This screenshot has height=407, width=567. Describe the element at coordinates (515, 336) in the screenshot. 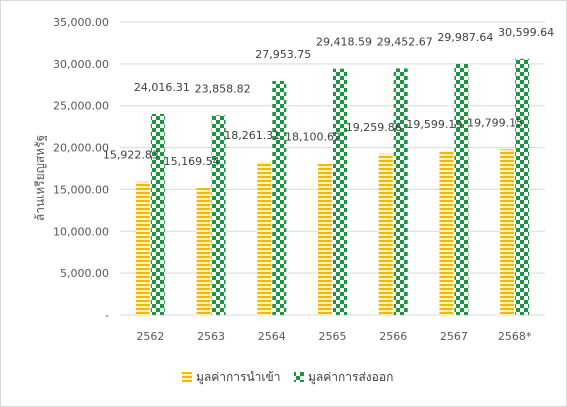

I see `x-tick-label: 2568*` at that location.